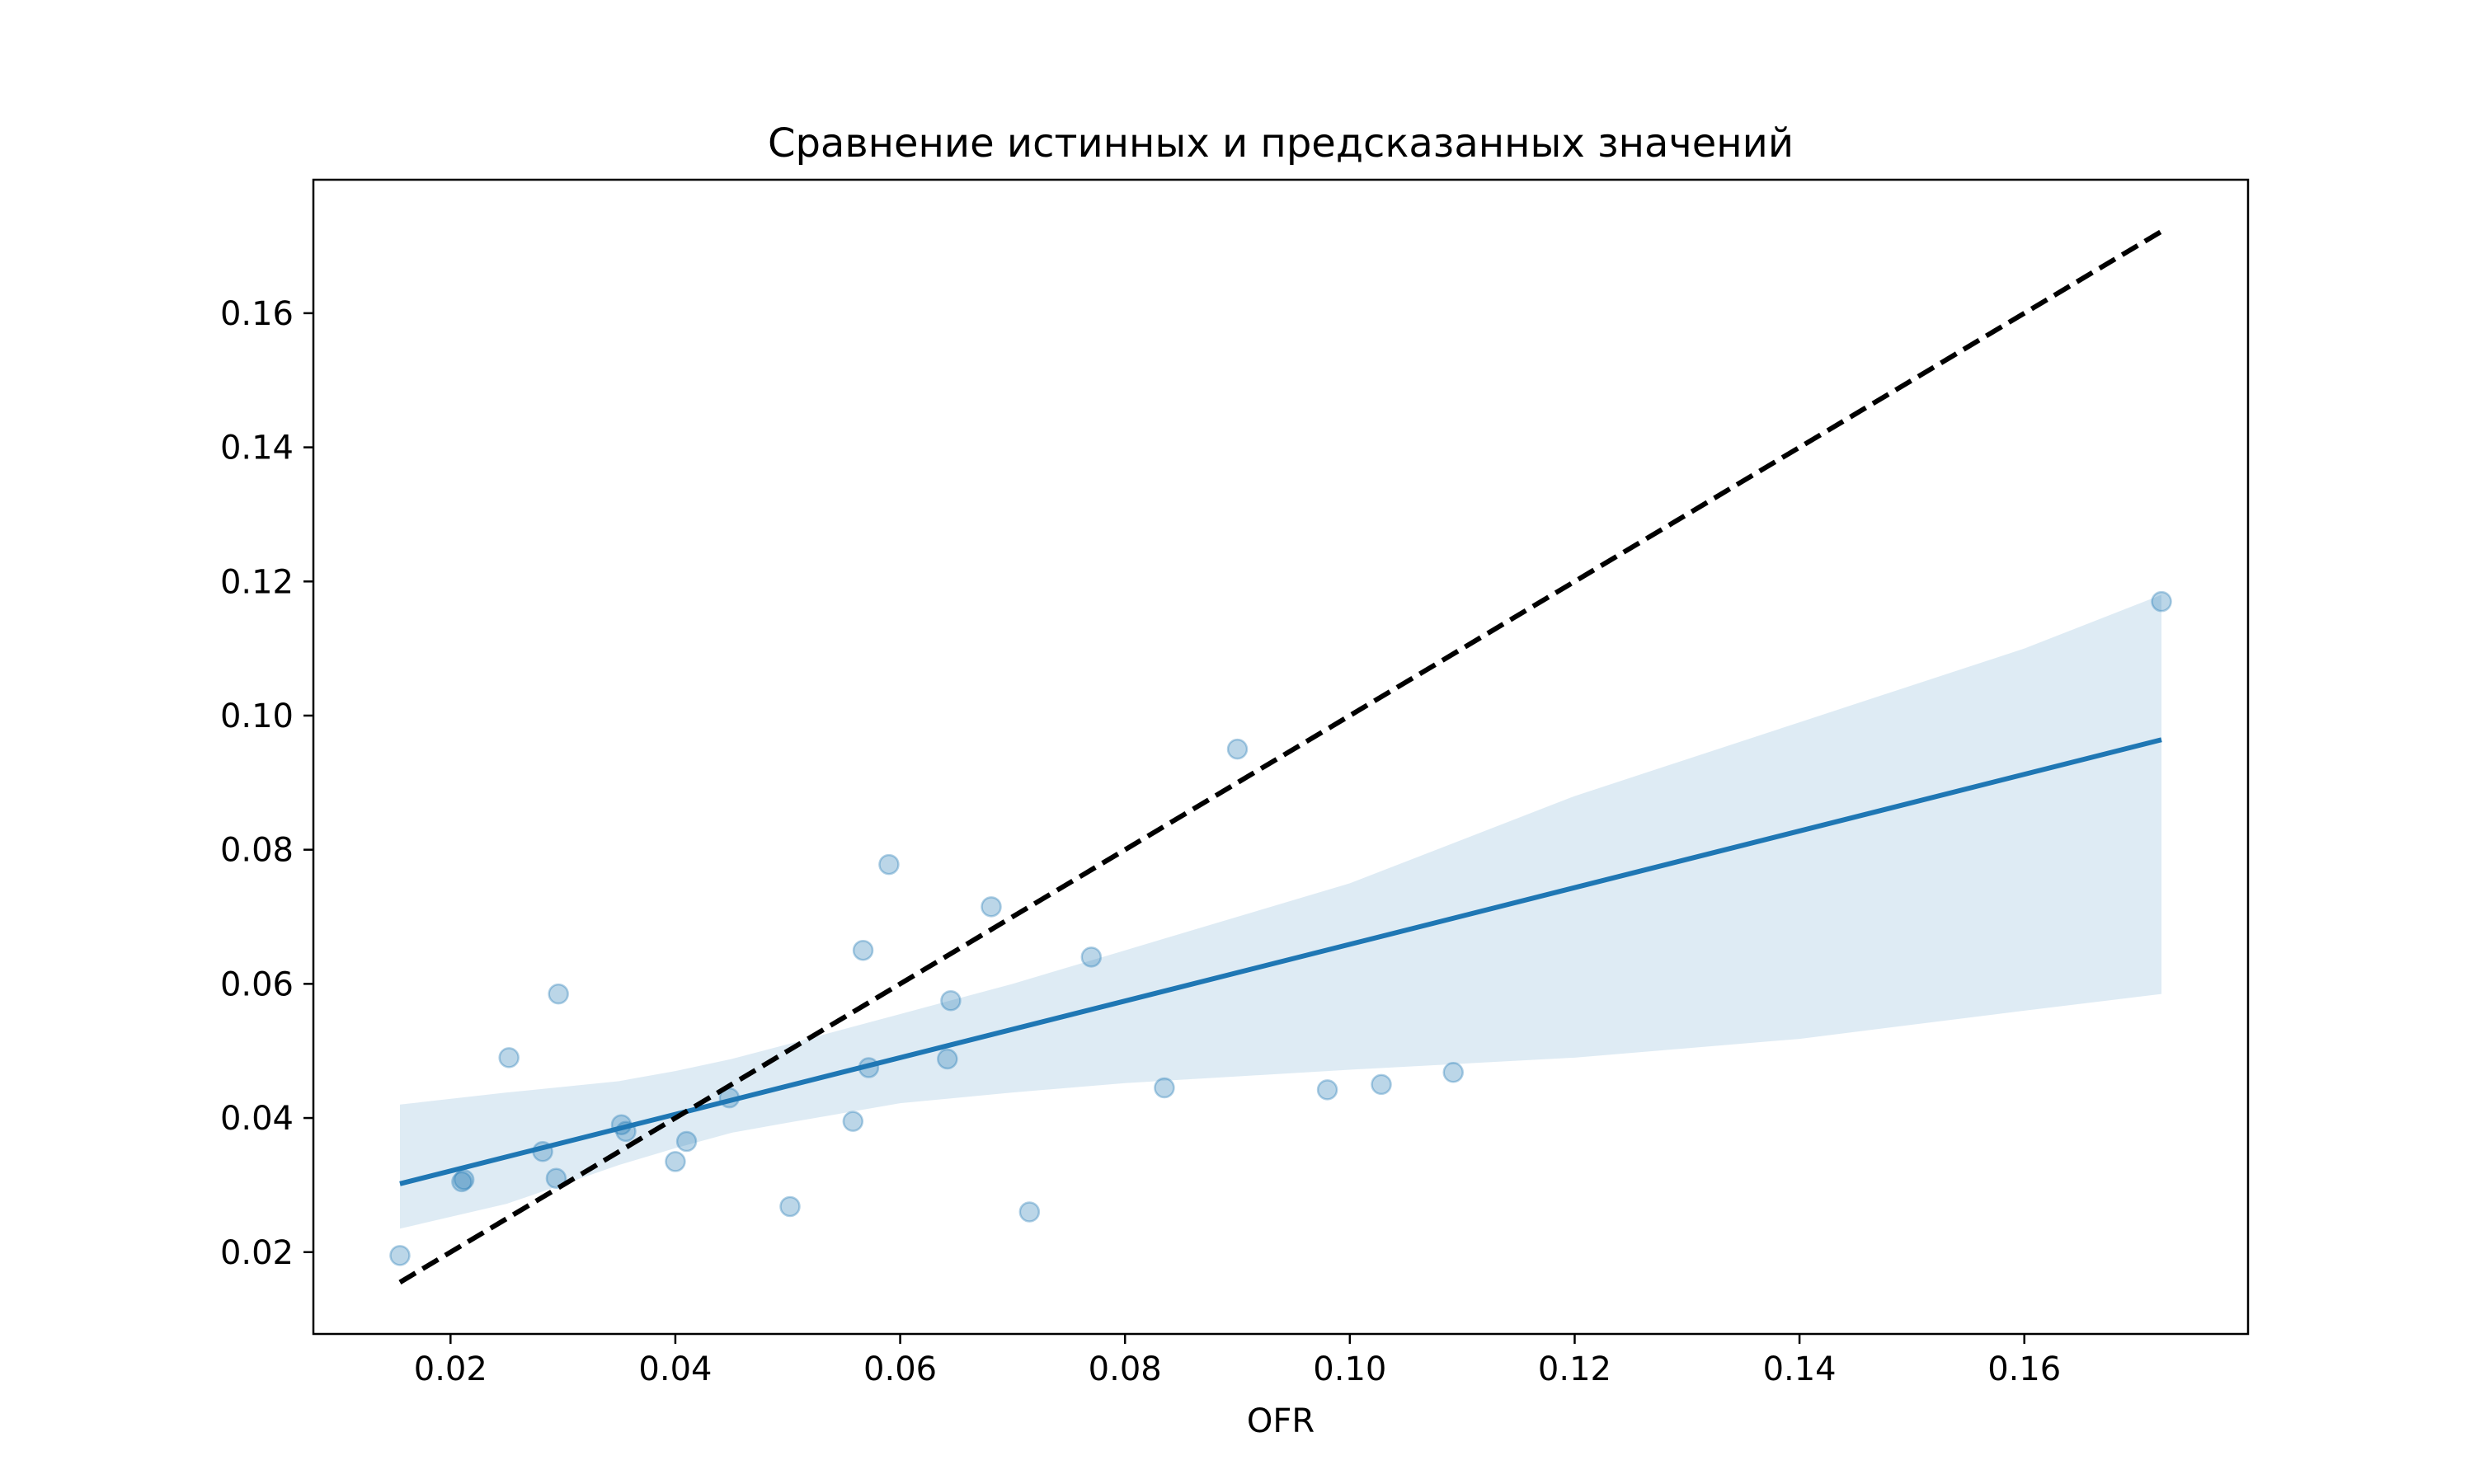  I want to click on y-axis: 0.02 0.04 0.06 0.08 0.10 0.12 0.14 0.16, so click(266, 783).